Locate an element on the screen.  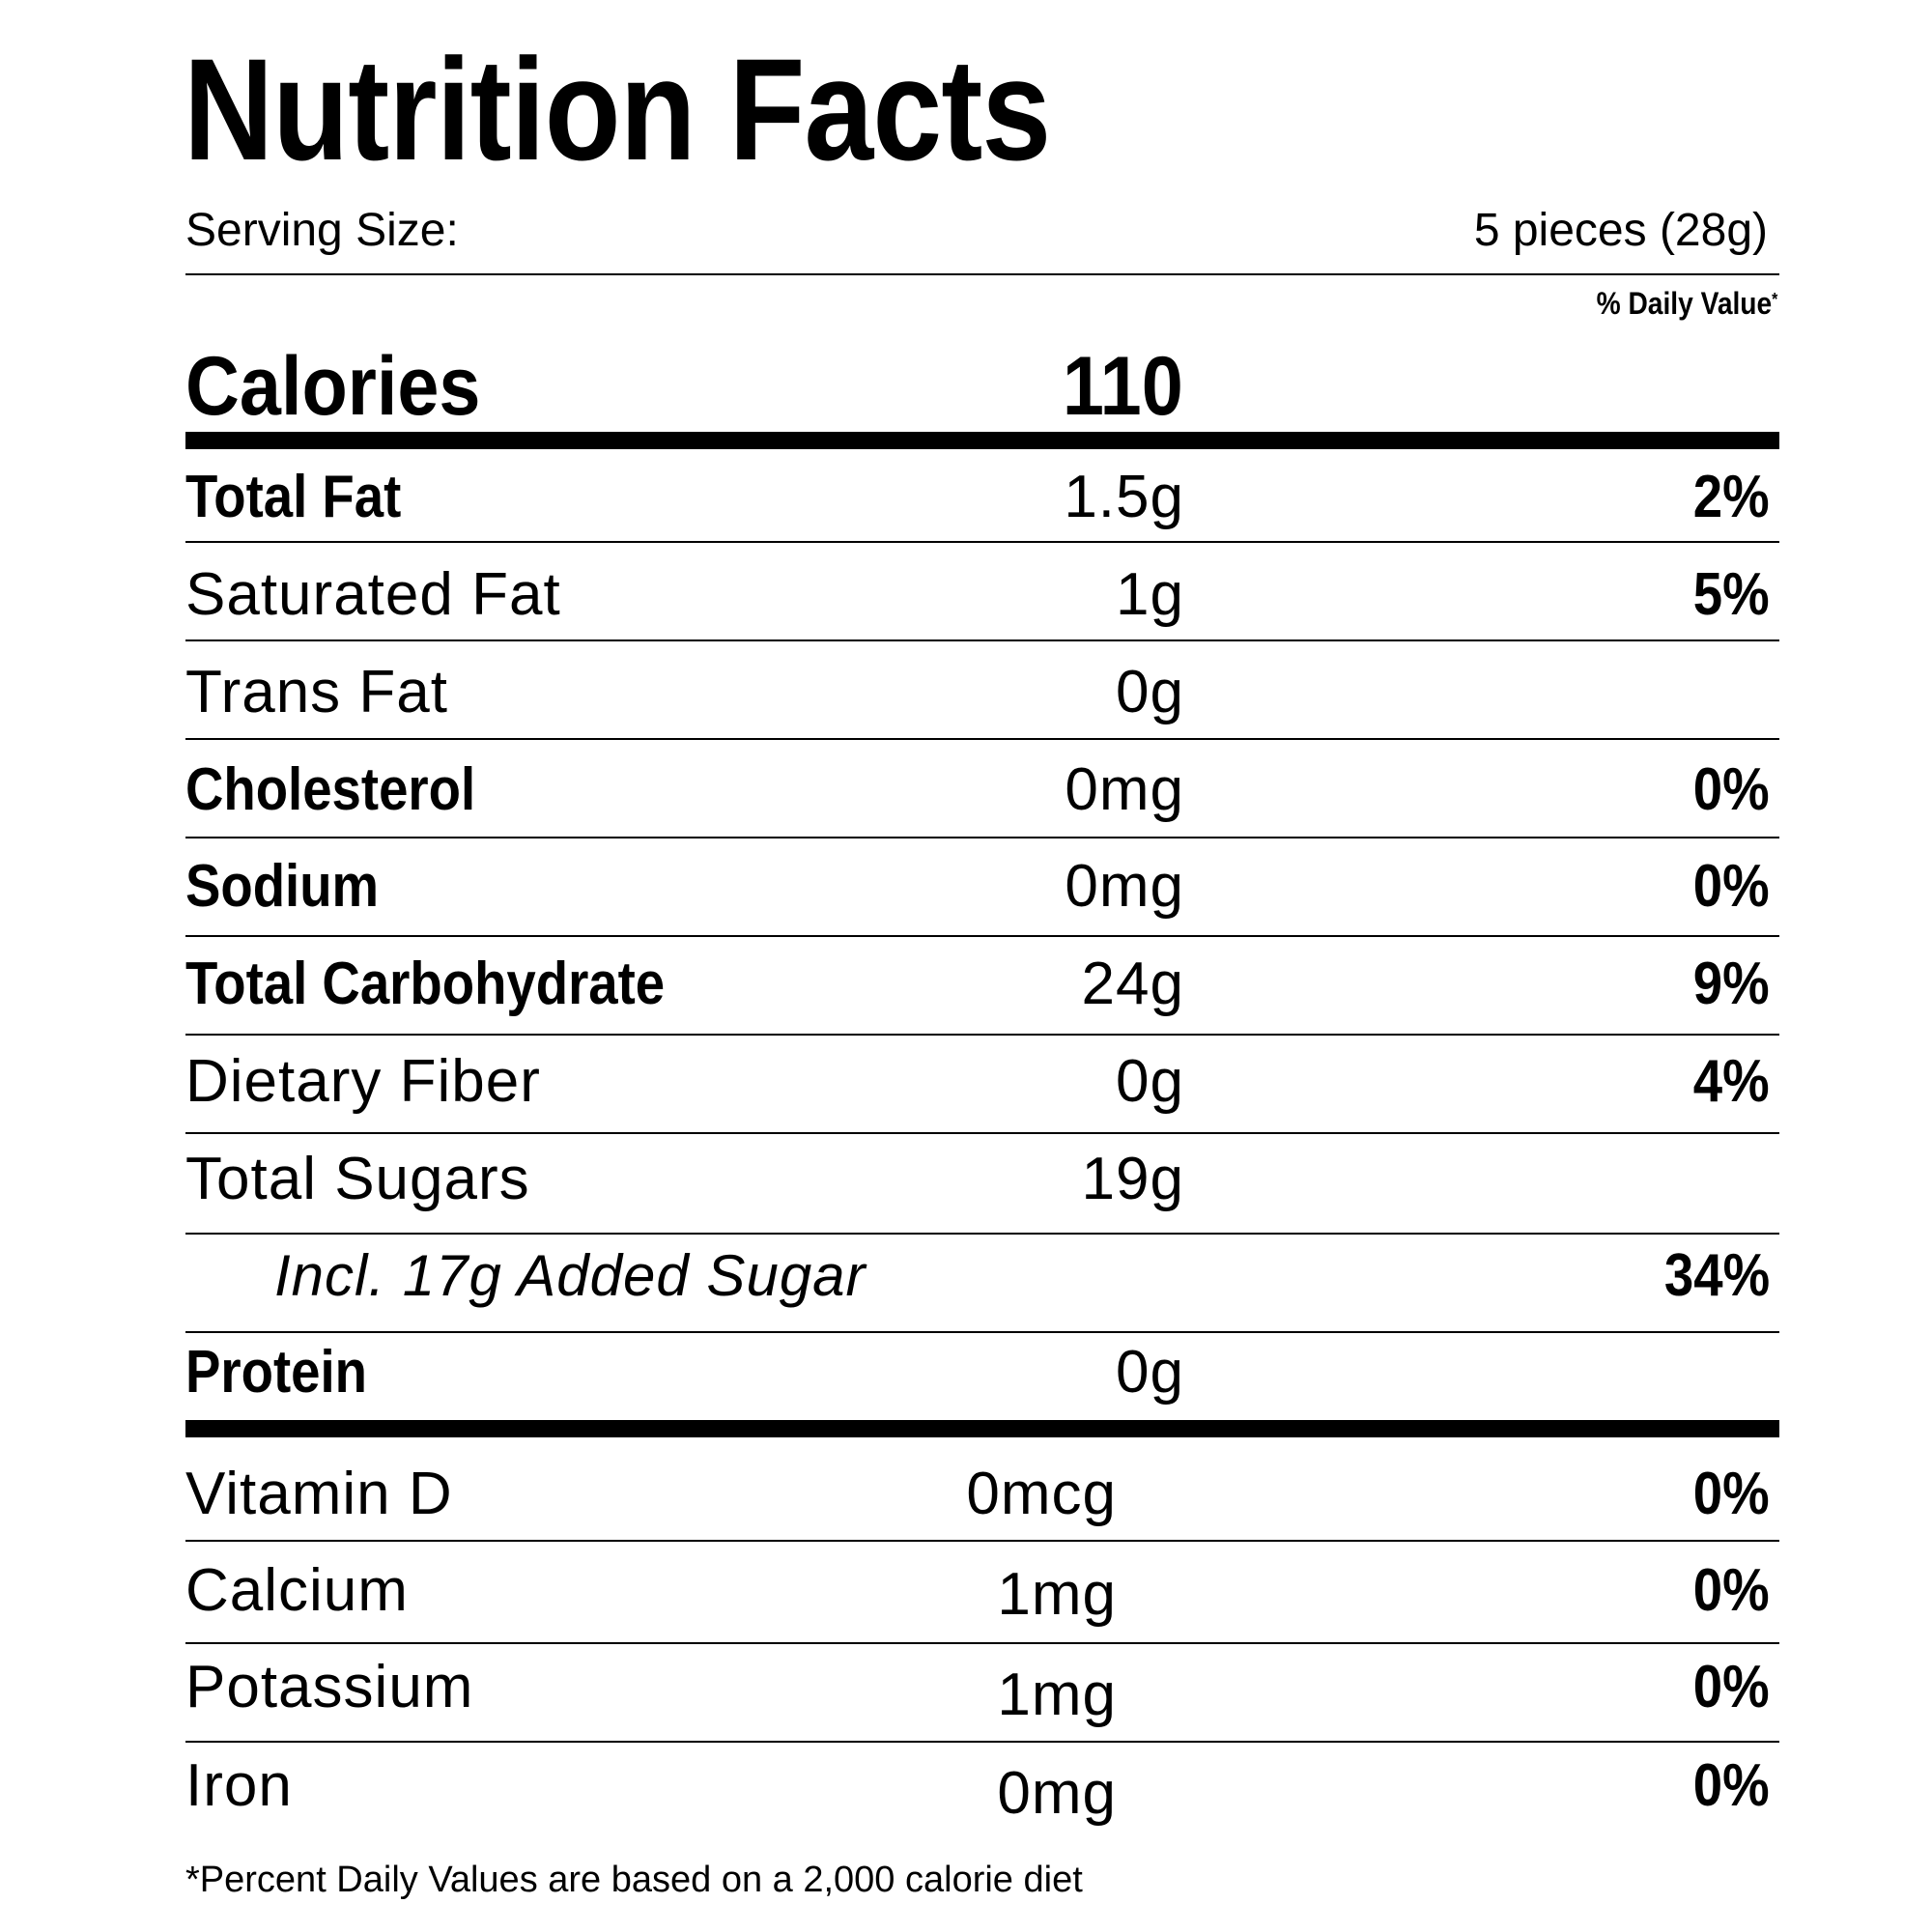
nutrient-amount: 24g is located at coordinates (1132, 984).